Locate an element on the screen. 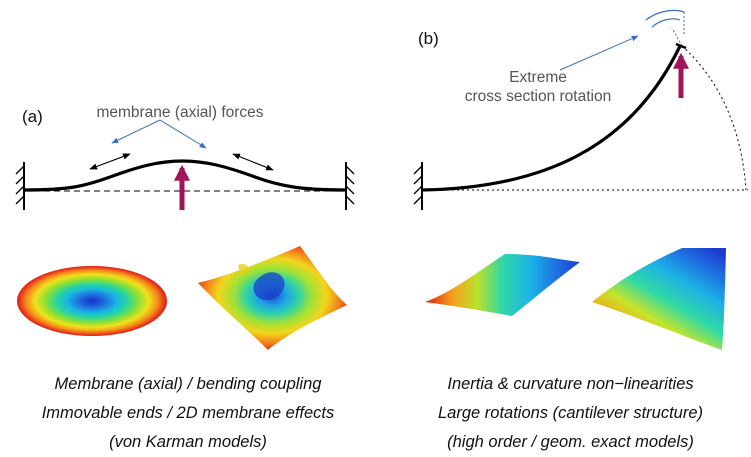  rotation-annotation-line2: cross section rotation is located at coordinates (538, 96).